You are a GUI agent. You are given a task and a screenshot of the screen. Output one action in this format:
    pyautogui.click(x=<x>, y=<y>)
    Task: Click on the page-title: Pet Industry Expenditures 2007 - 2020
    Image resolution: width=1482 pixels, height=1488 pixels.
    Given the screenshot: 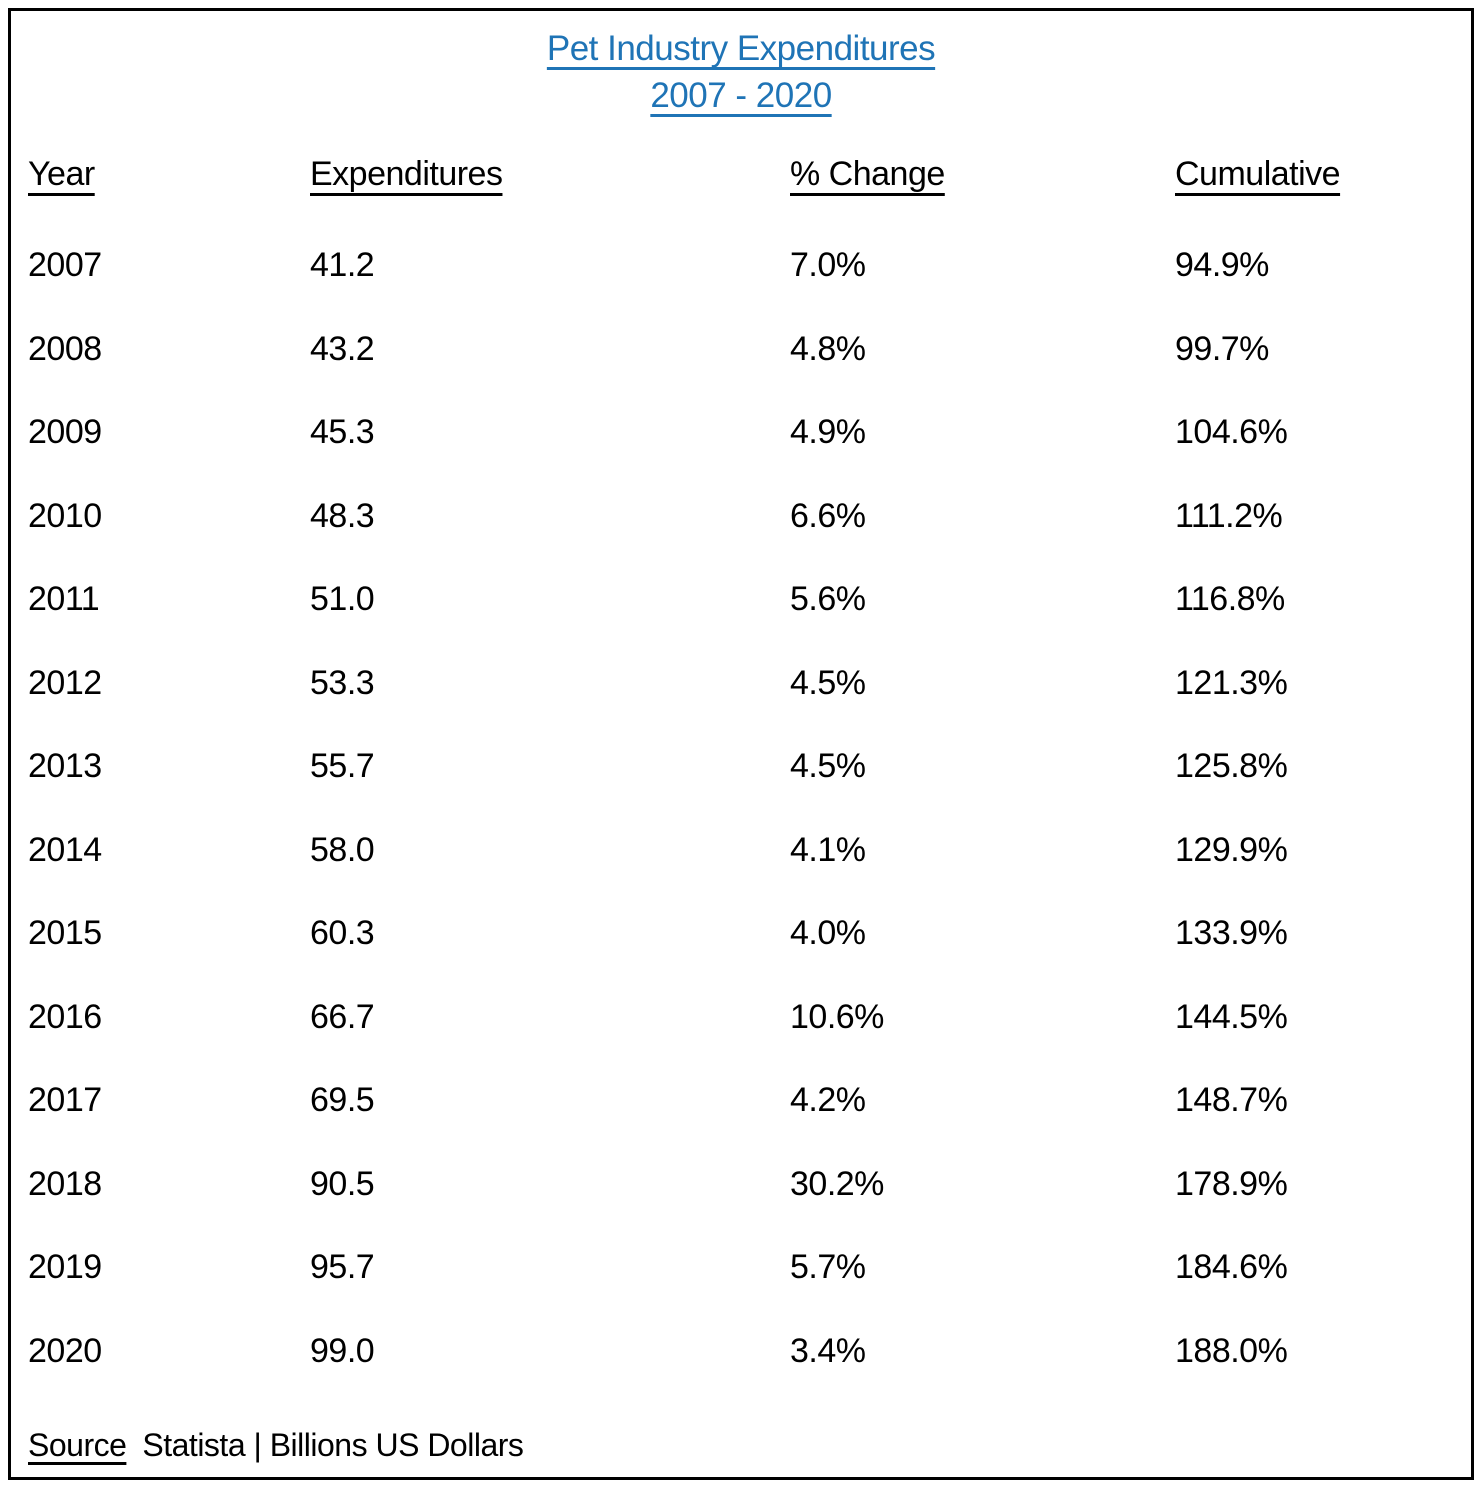 What is the action you would take?
    pyautogui.click(x=741, y=82)
    